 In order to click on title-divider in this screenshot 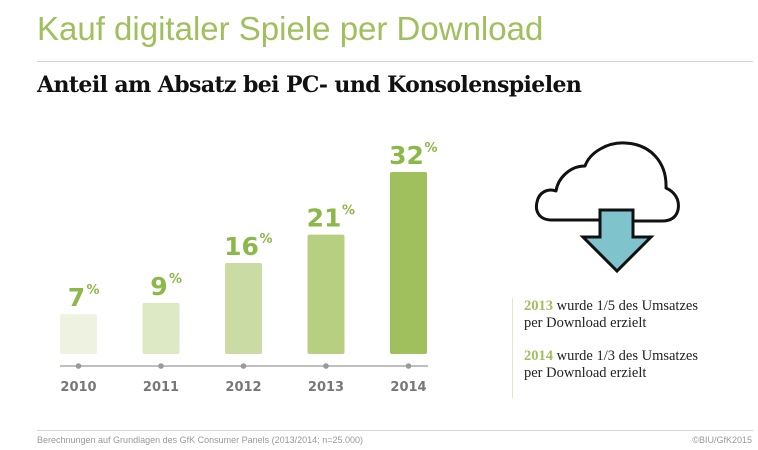, I will do `click(395, 61)`.